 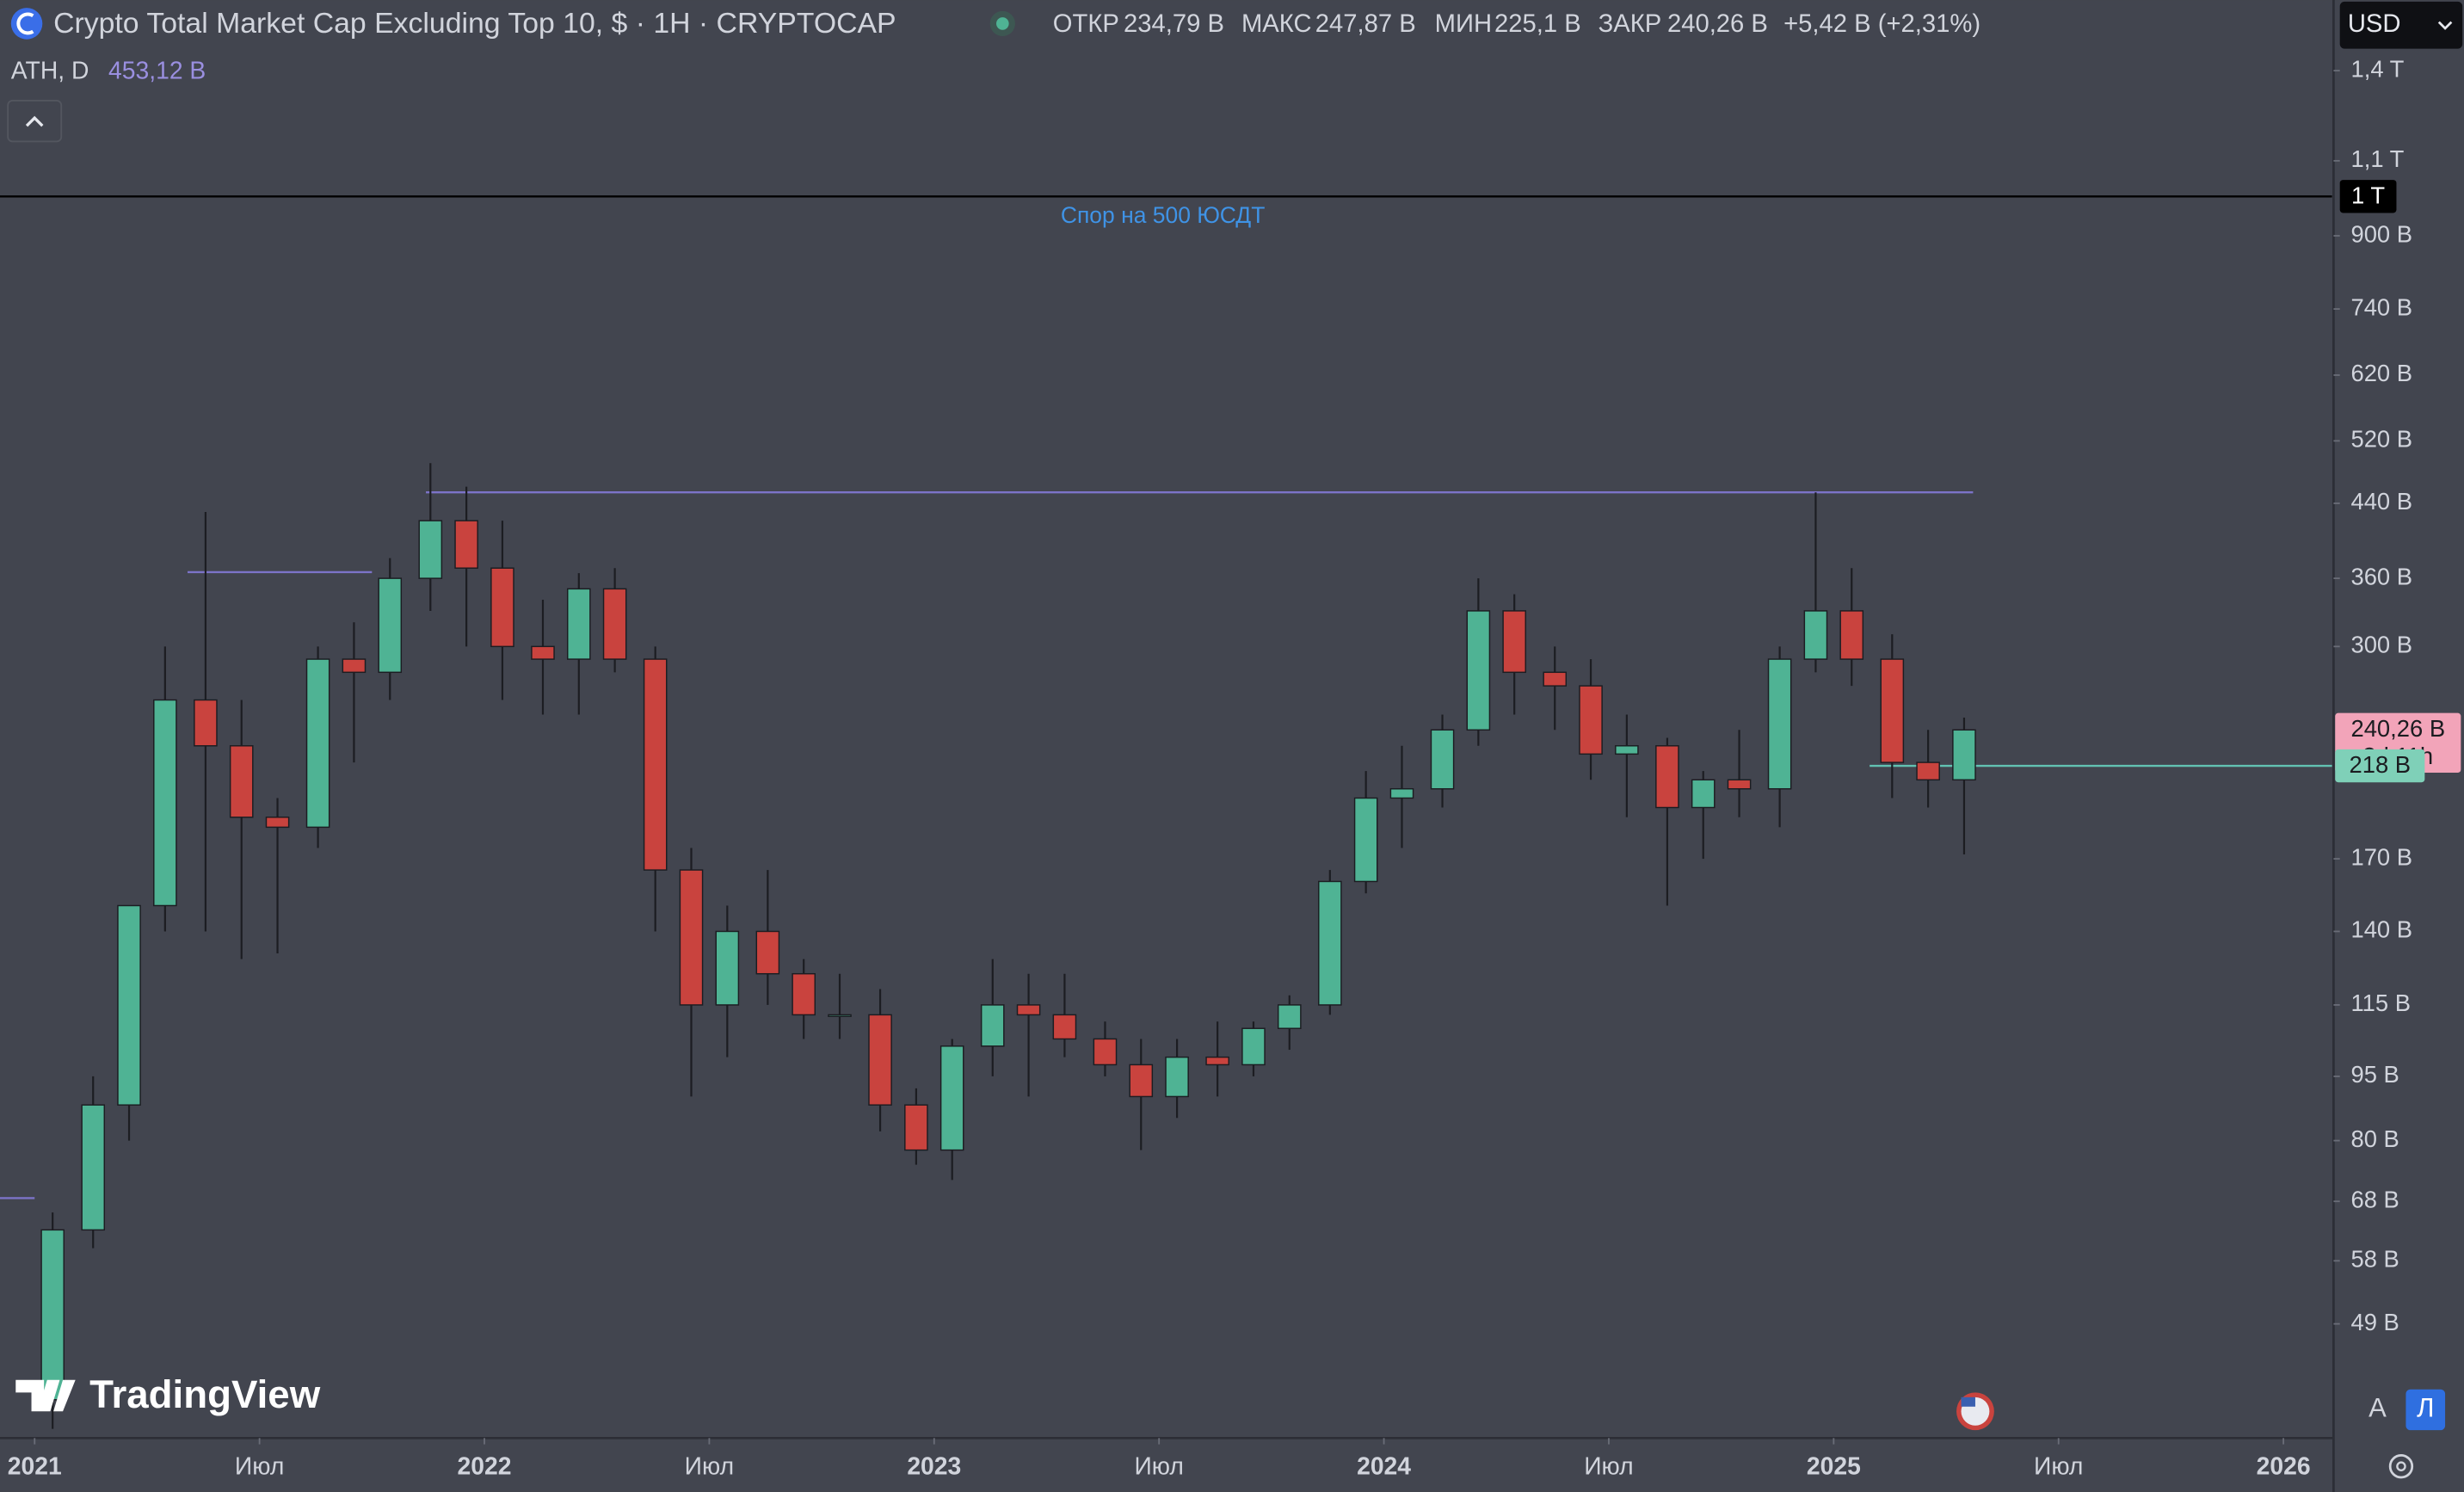 I want to click on annotation: Спор на 500 ЮСДТ, so click(x=1164, y=215).